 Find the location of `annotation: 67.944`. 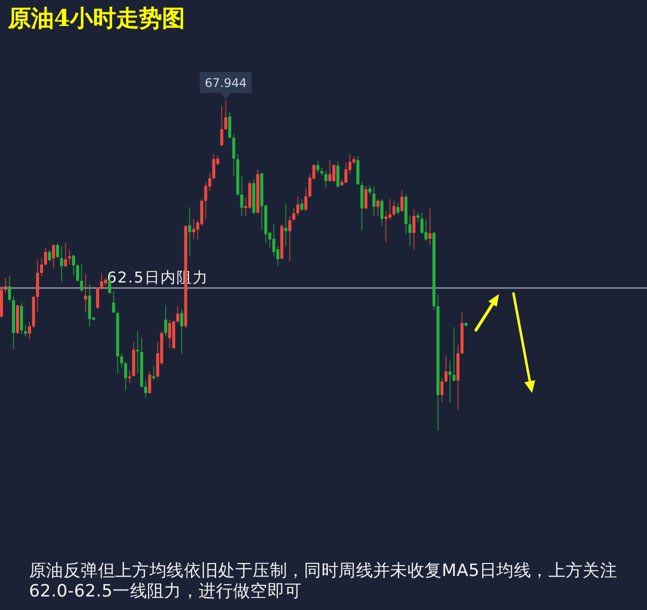

annotation: 67.944 is located at coordinates (225, 83).